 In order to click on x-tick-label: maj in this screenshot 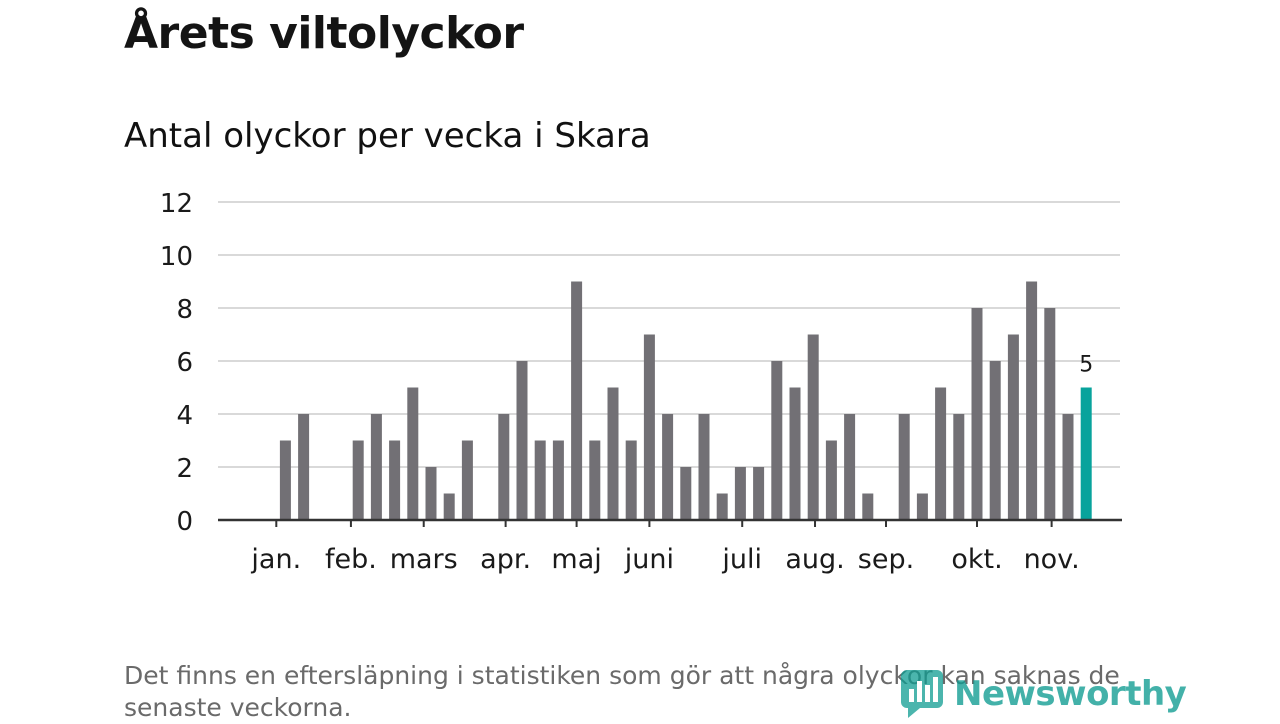, I will do `click(576, 559)`.